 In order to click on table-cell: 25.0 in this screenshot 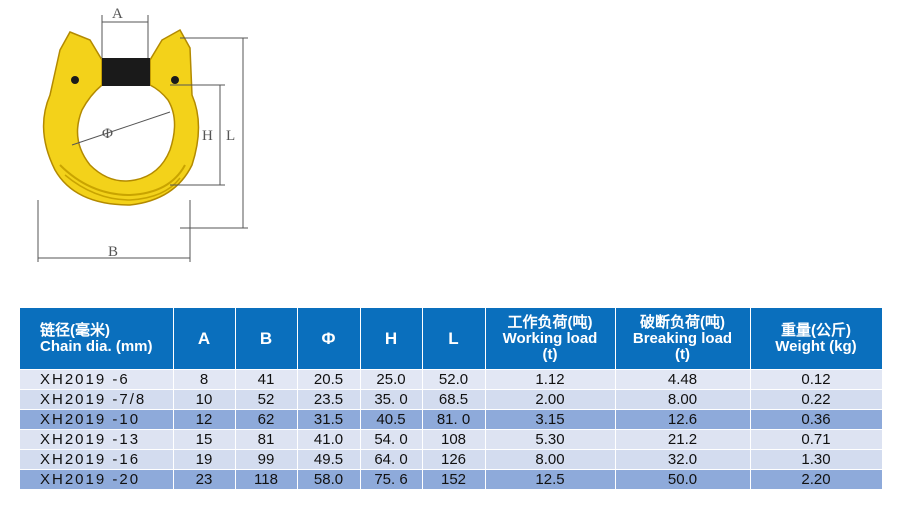, I will do `click(391, 379)`.